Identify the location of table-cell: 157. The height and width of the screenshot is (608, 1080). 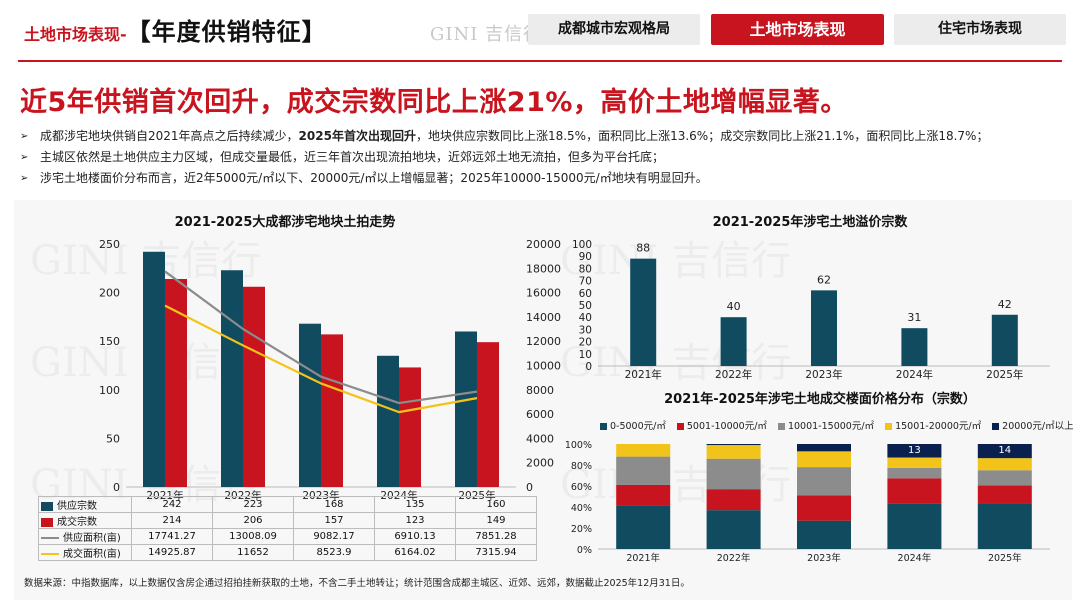
(334, 520).